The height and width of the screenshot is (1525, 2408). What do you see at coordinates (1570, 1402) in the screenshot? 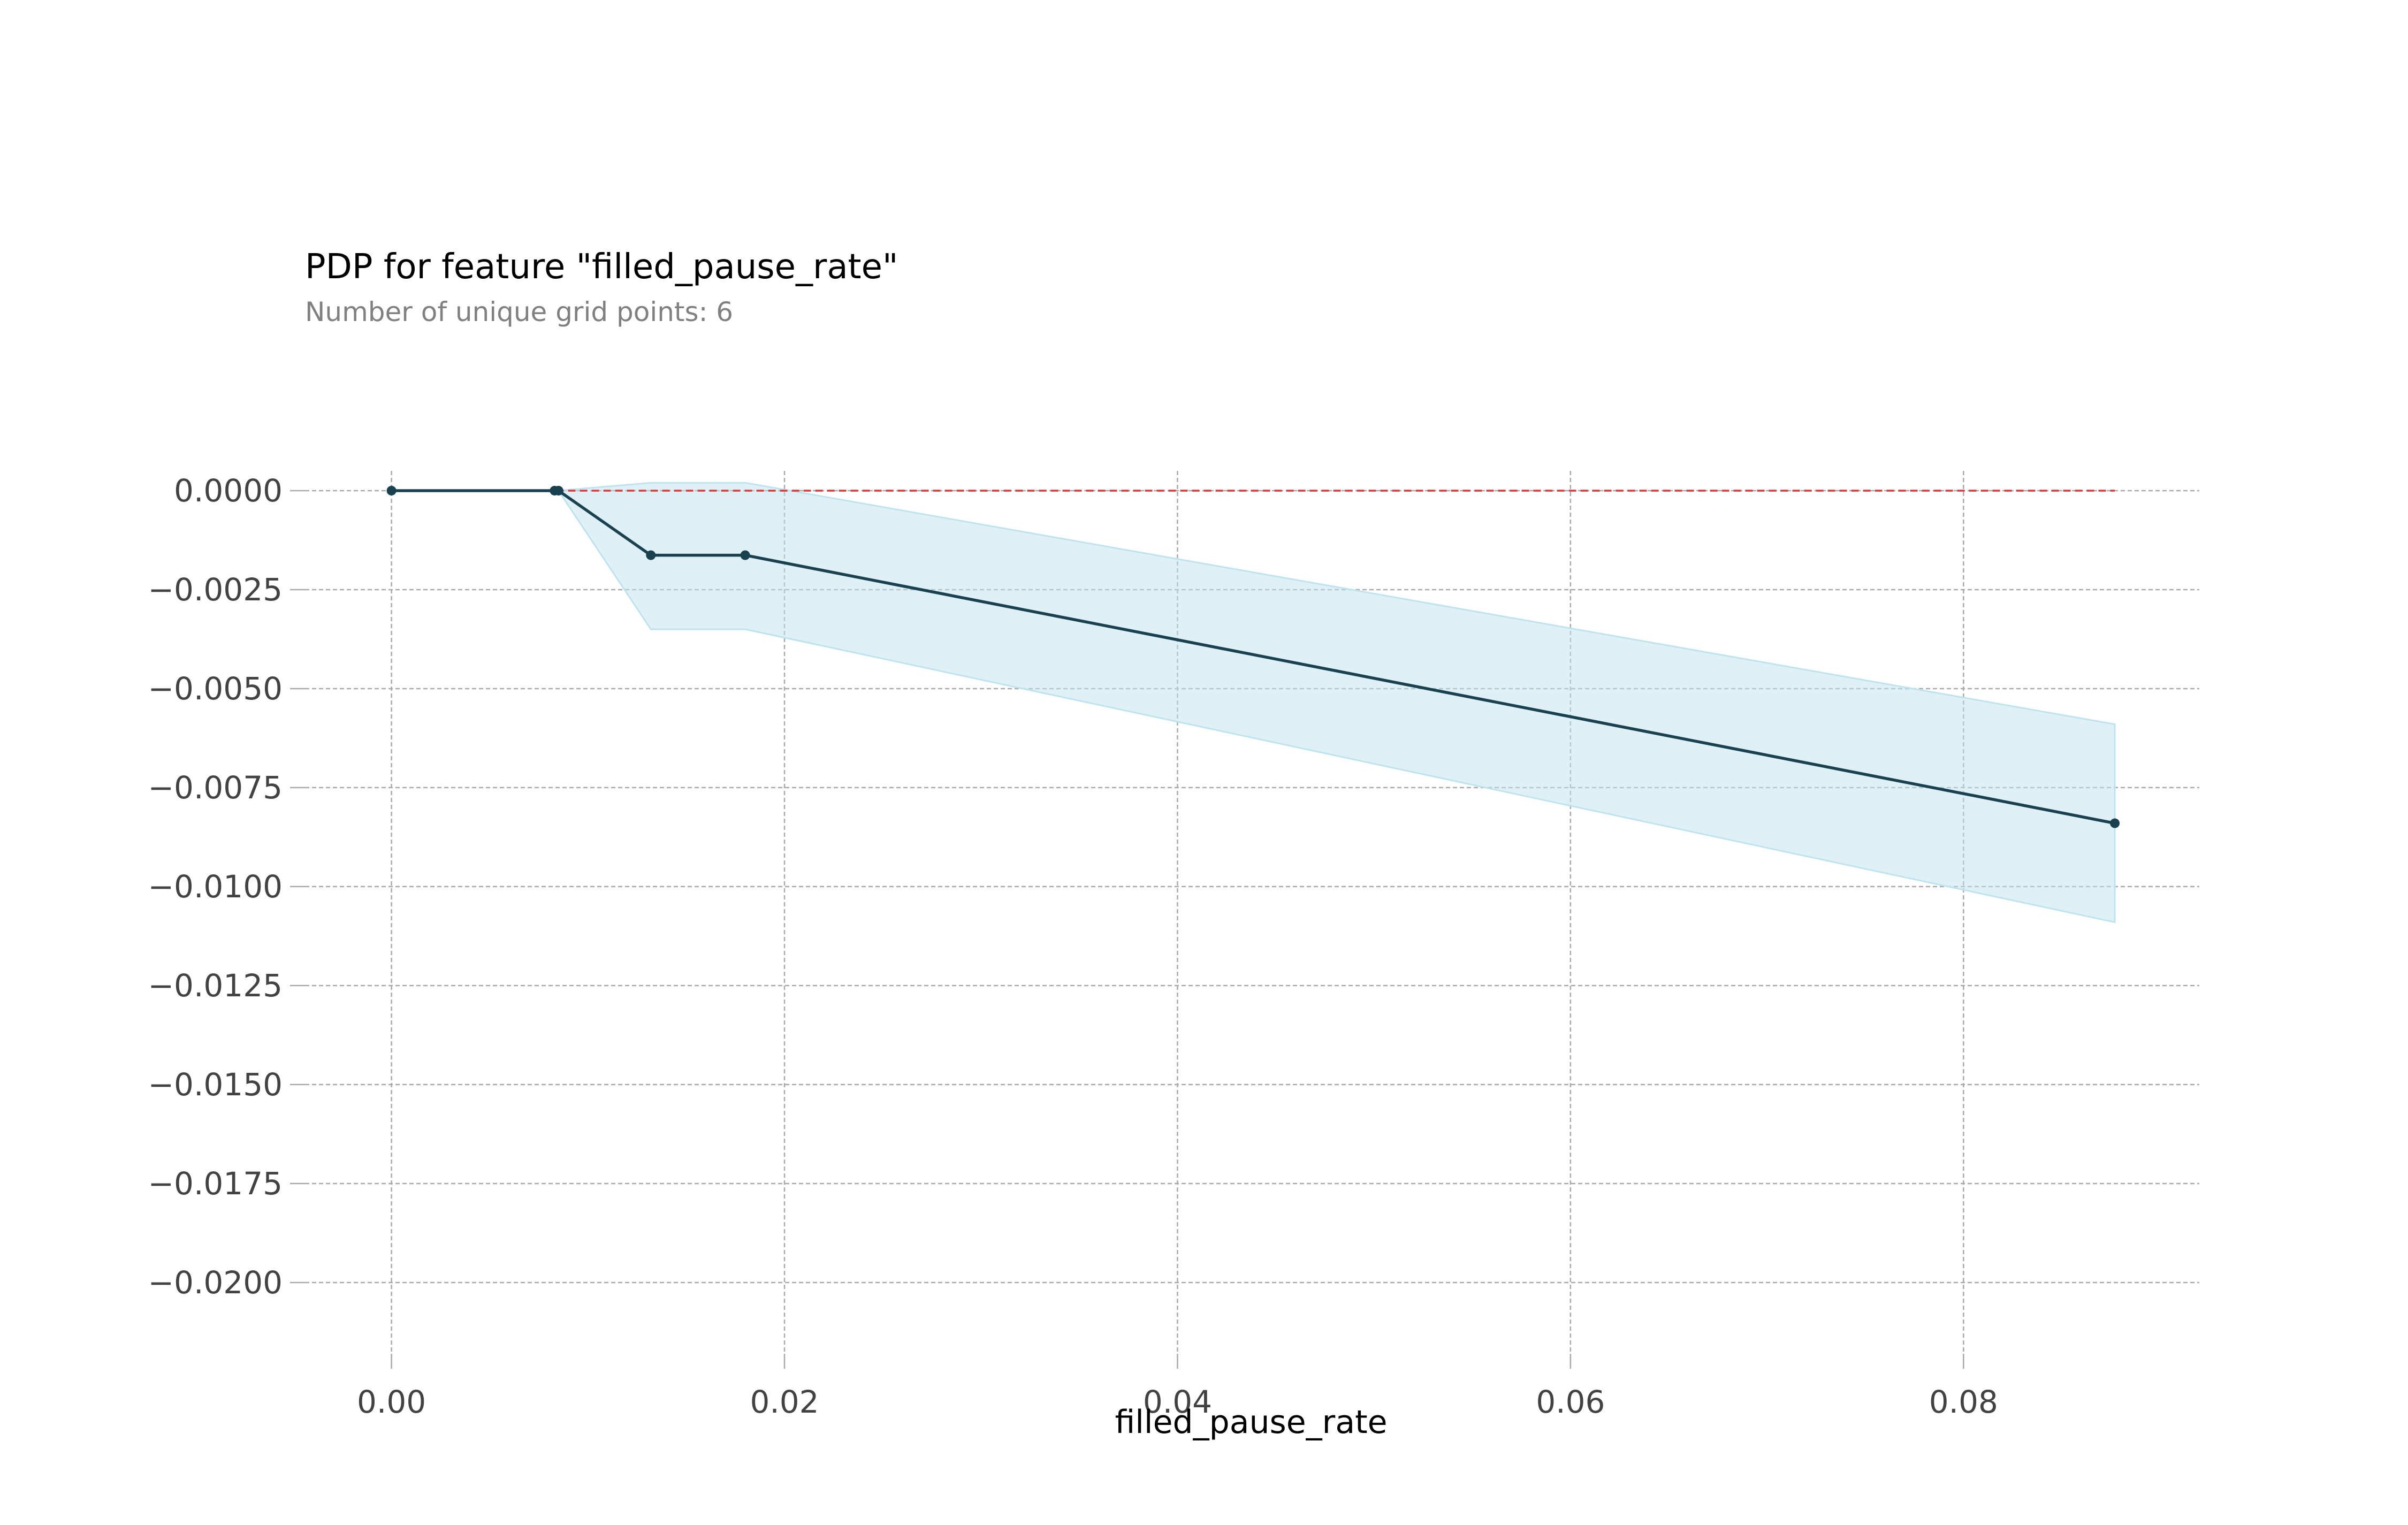
I see `x-tick-label: 0.06` at bounding box center [1570, 1402].